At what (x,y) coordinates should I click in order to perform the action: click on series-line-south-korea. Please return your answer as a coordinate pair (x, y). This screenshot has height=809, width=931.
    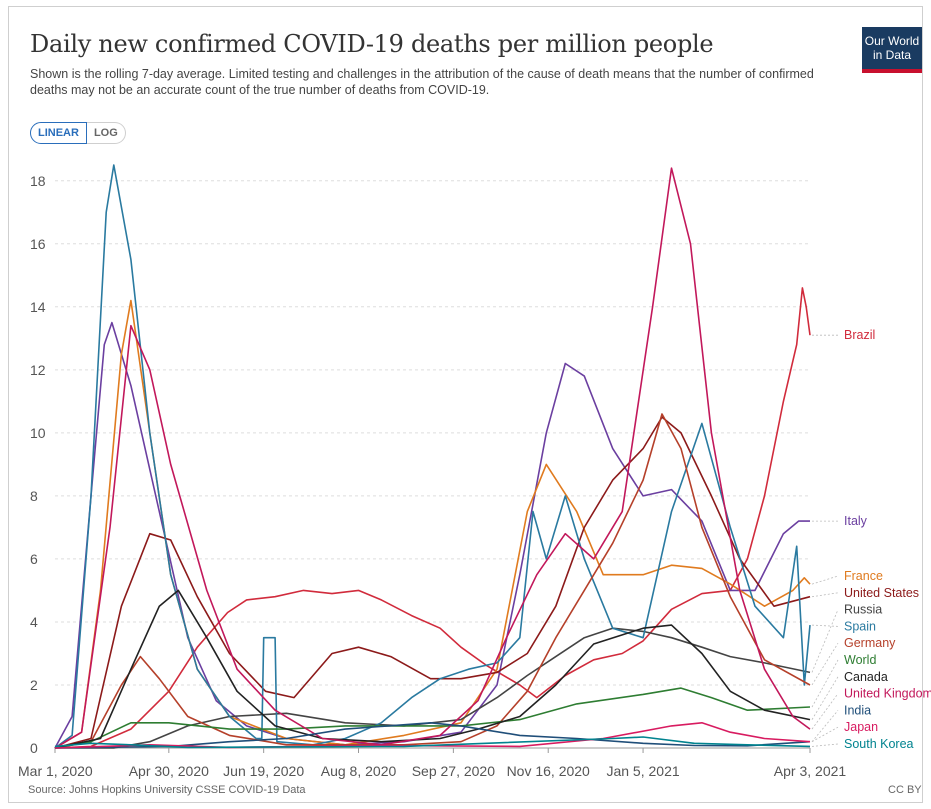
    Looking at the image, I should click on (432, 742).